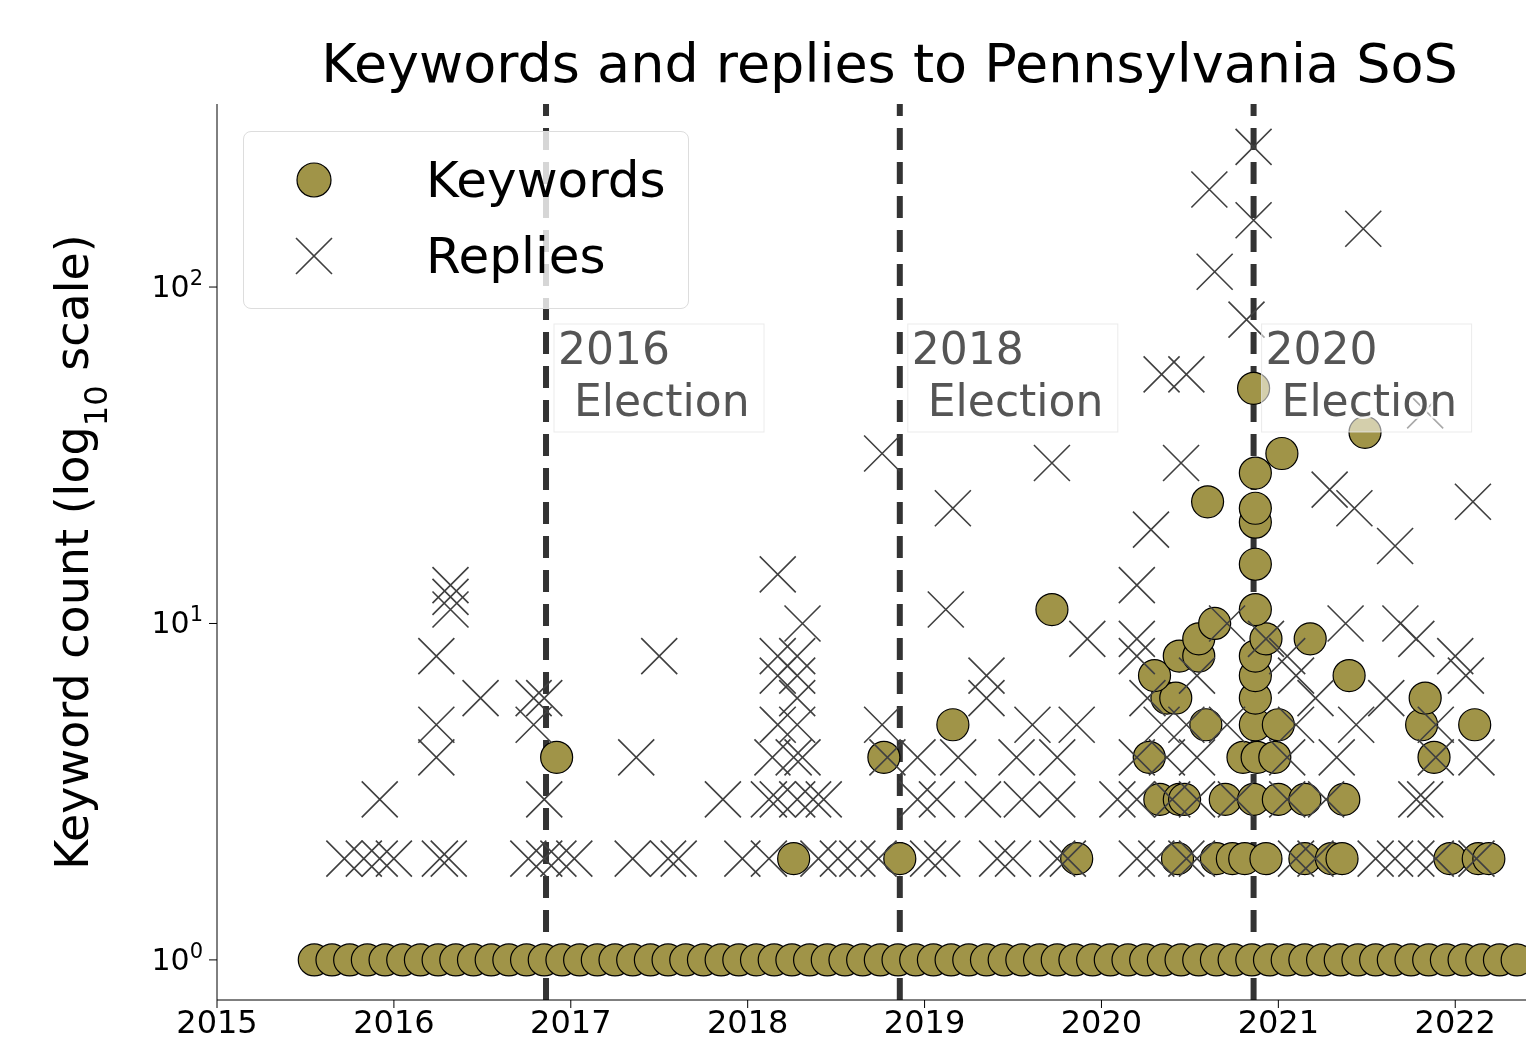  I want to click on x-tick-label: 2021, so click(1278, 1021).